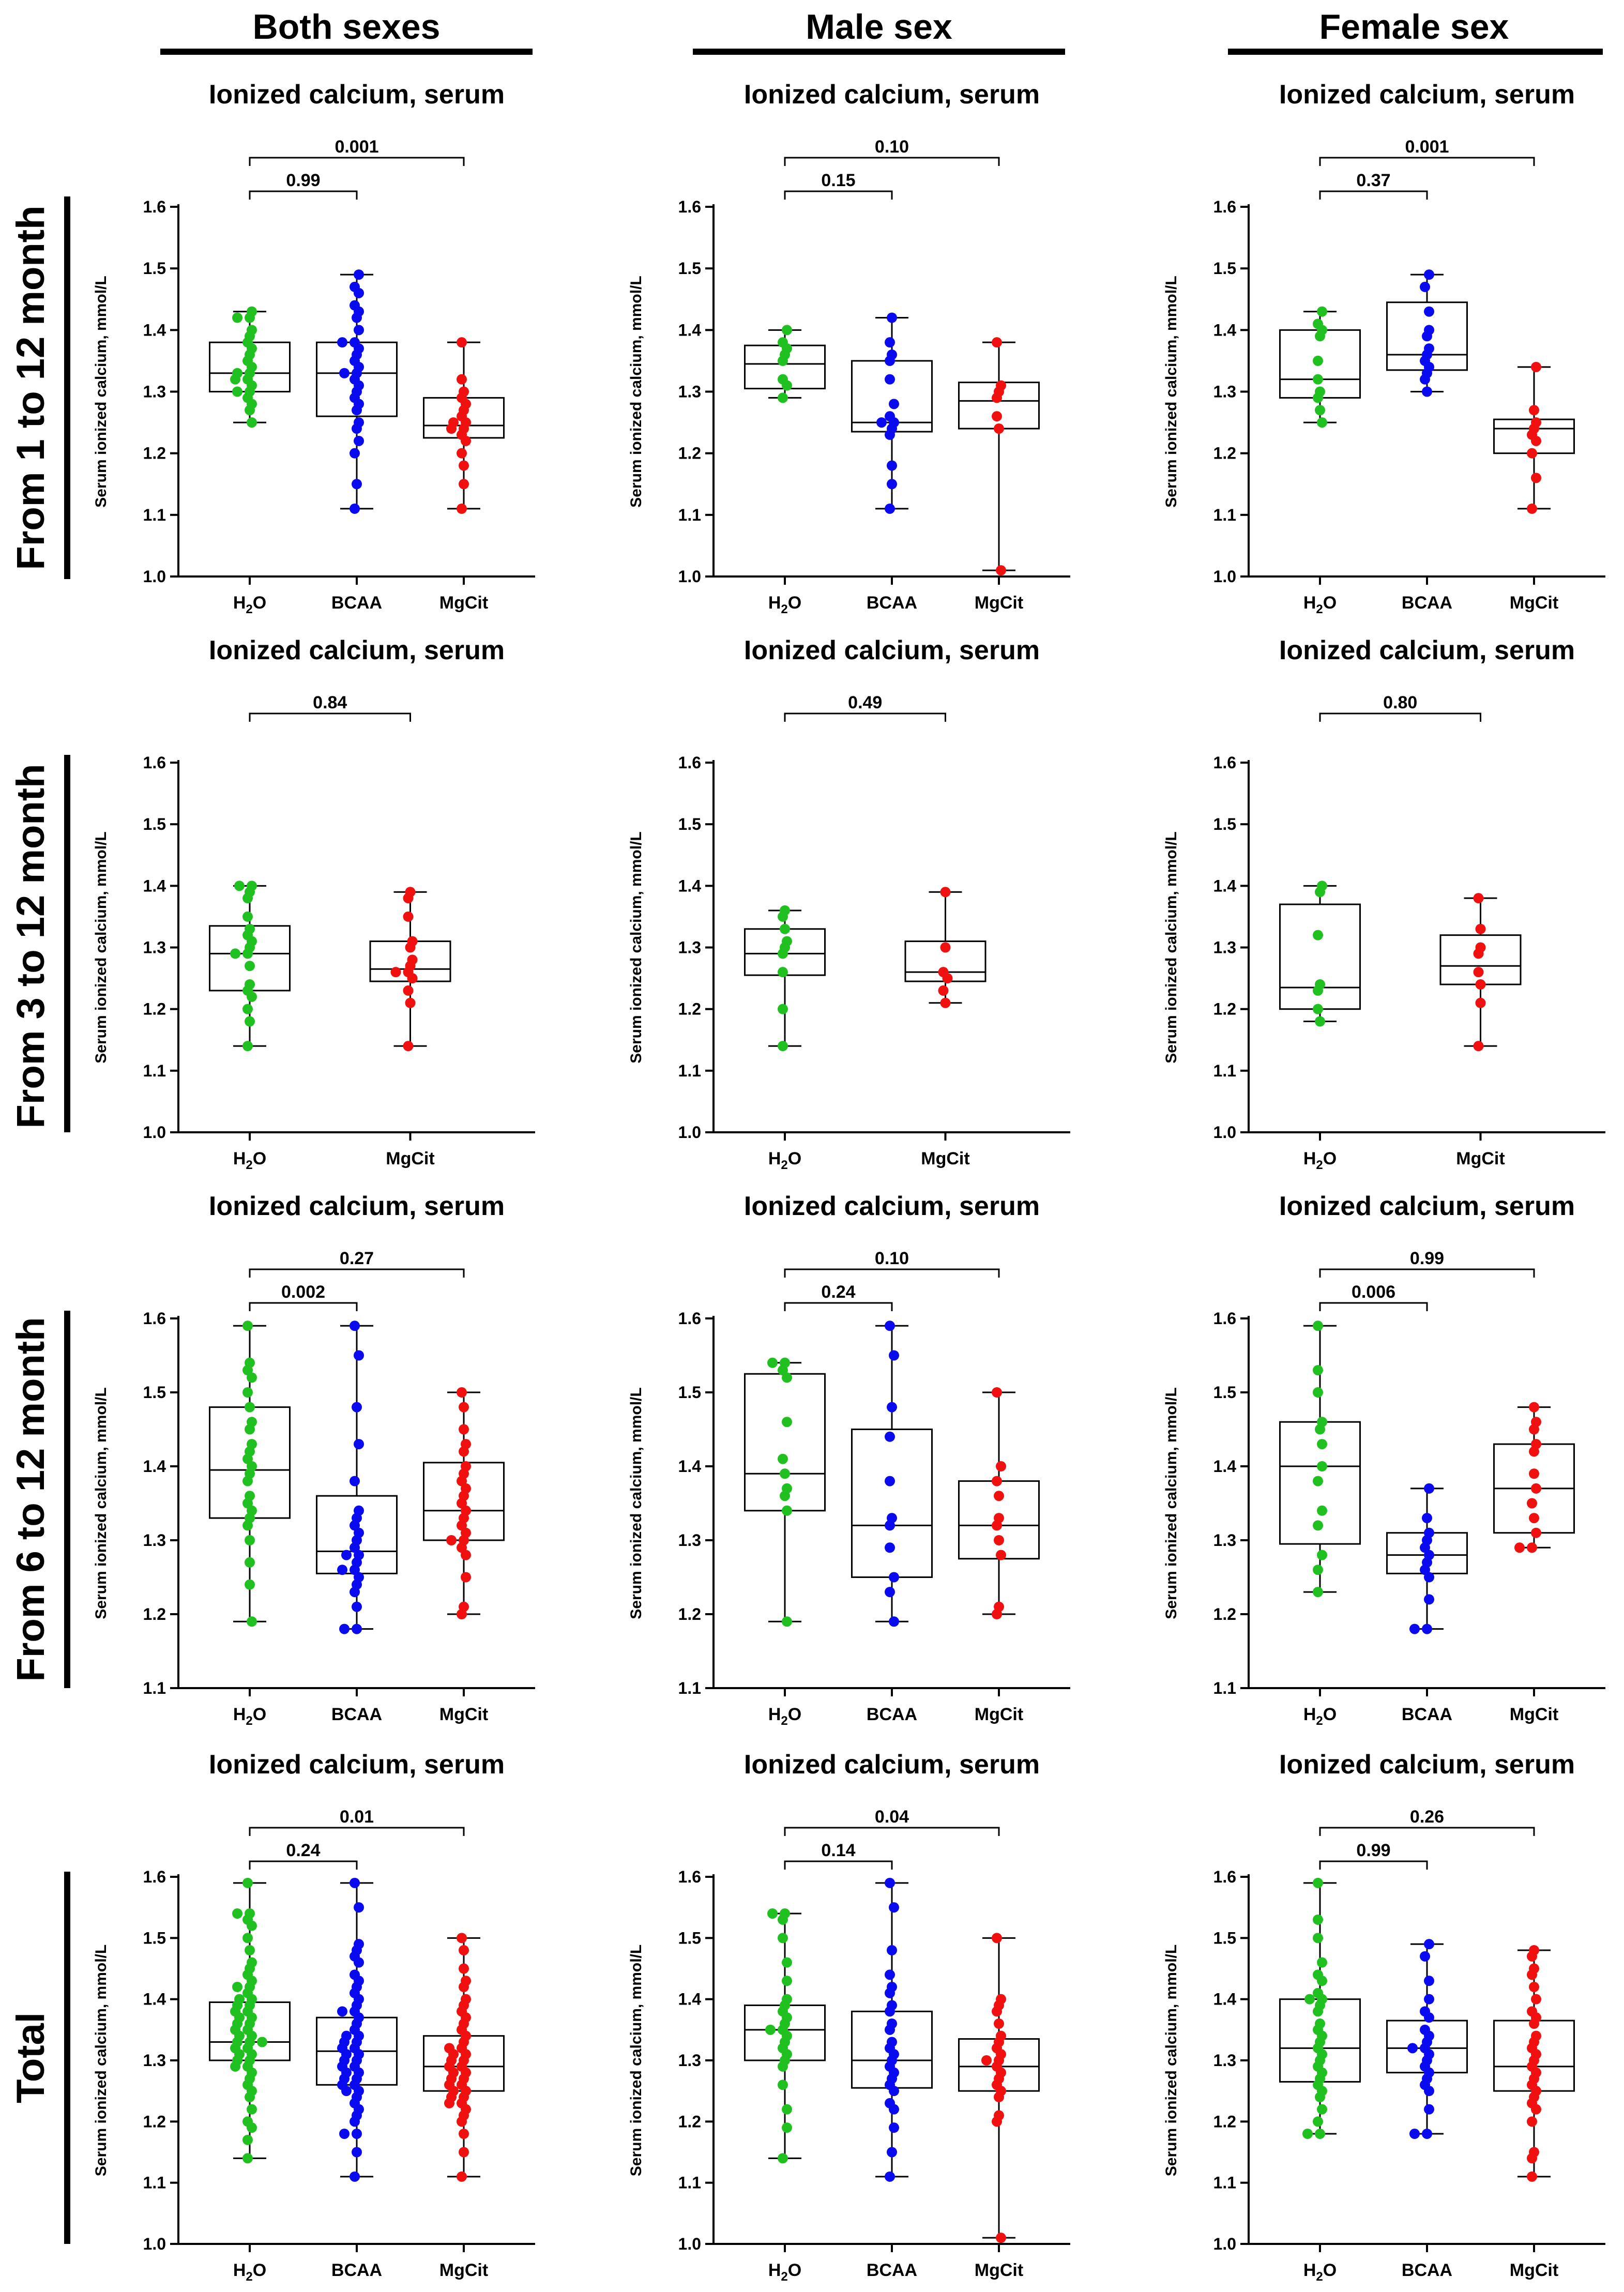 This screenshot has width=1624, height=2292. Describe the element at coordinates (879, 27) in the screenshot. I see `column-header: Male sex` at that location.